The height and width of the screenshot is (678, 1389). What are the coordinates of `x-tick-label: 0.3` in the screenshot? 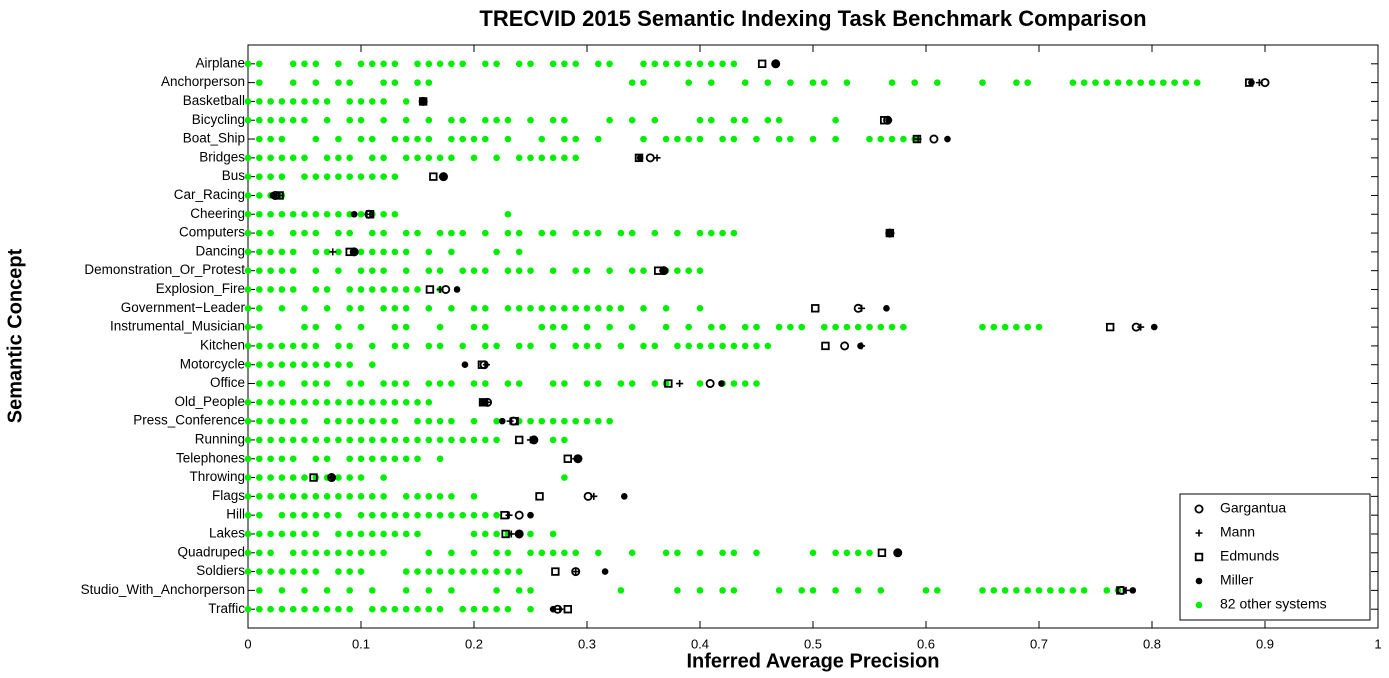 It's located at (587, 643).